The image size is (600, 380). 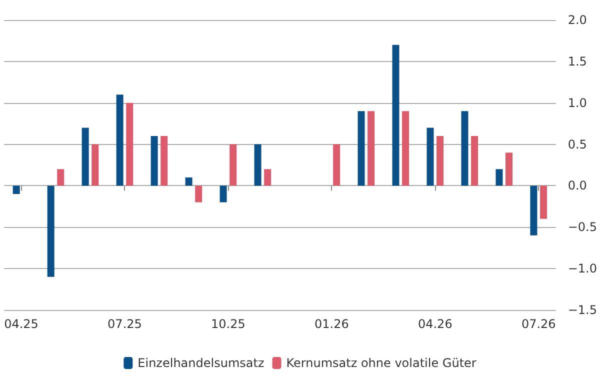 What do you see at coordinates (435, 324) in the screenshot?
I see `x-tick-label: 04.26` at bounding box center [435, 324].